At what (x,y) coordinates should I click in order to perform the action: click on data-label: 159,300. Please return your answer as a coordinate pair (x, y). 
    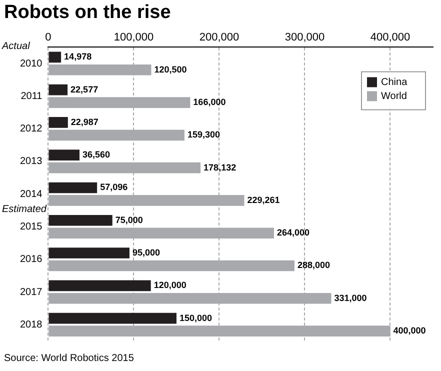
    Looking at the image, I should click on (203, 135).